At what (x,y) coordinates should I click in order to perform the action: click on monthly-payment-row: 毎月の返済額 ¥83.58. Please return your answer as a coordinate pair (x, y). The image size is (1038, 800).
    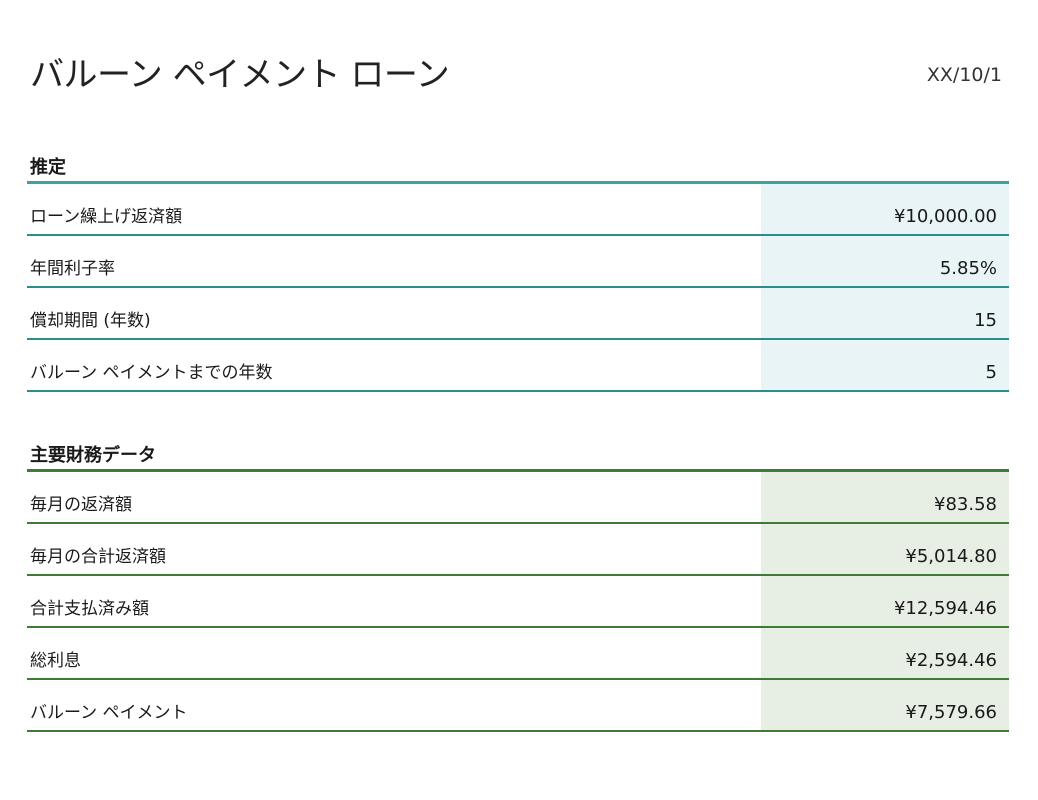
    Looking at the image, I should click on (518, 498).